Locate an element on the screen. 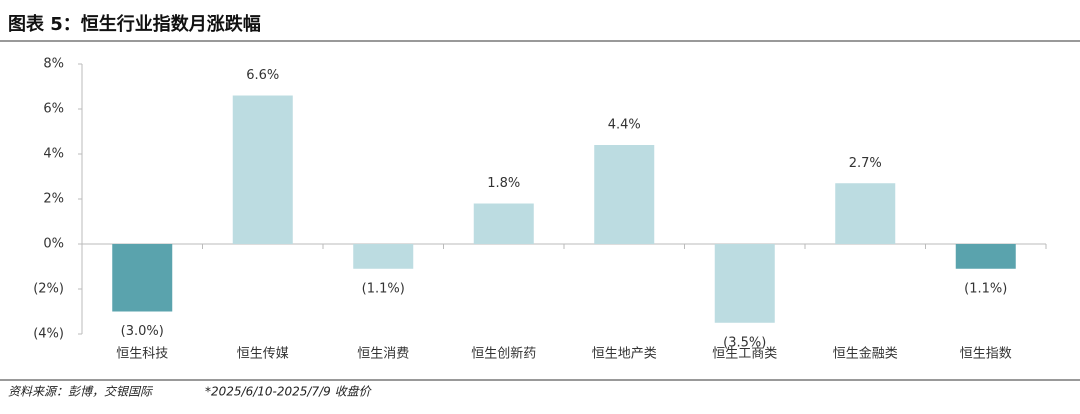 The width and height of the screenshot is (1080, 414). y-tick-label: 2% is located at coordinates (53, 199).